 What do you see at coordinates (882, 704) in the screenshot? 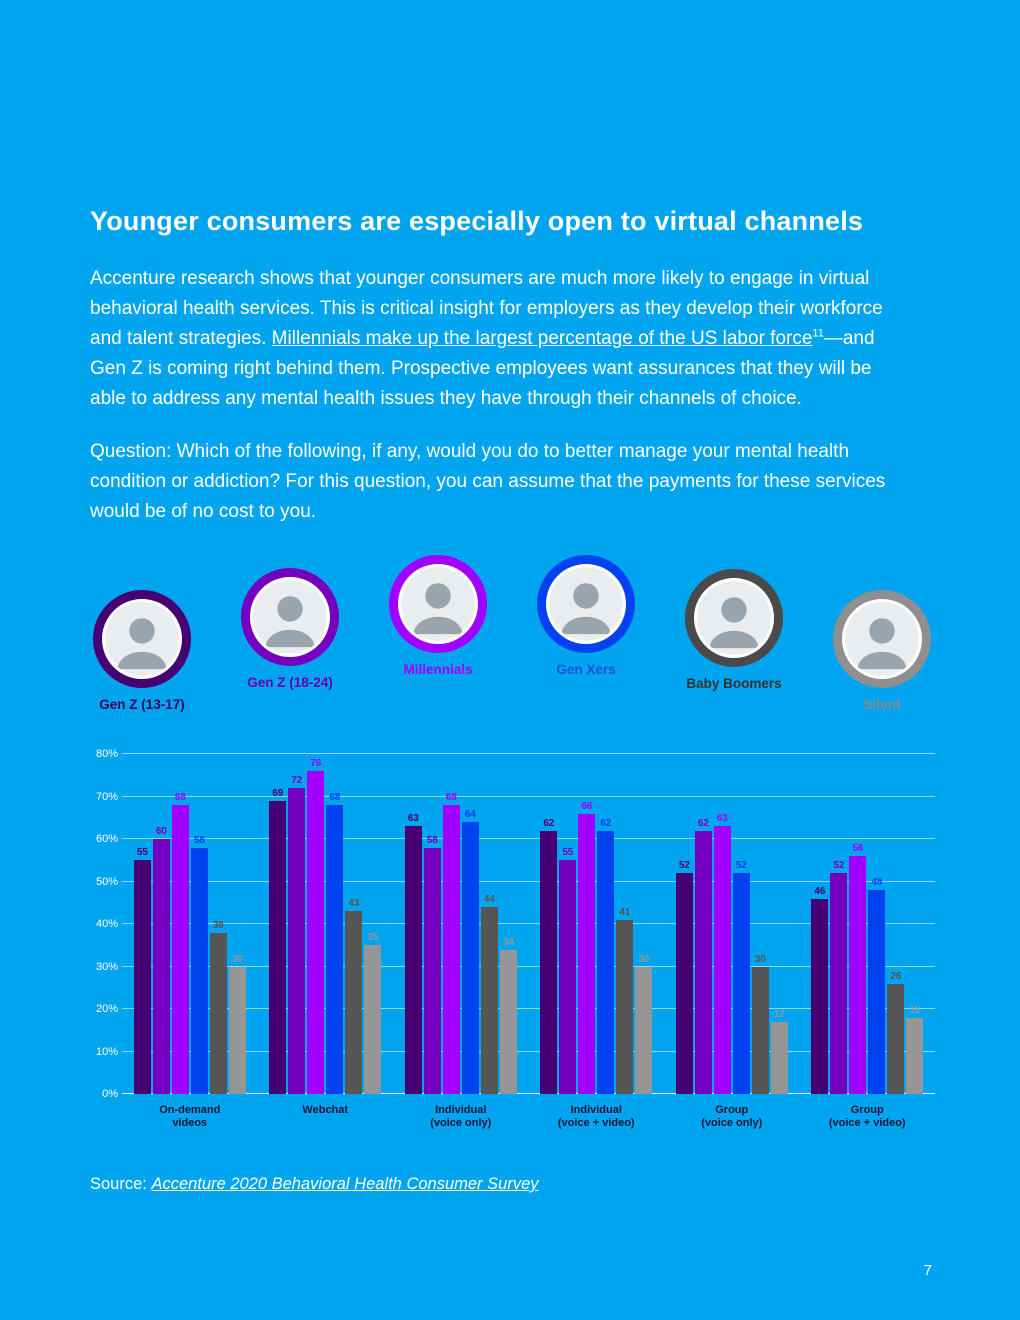
I see `avatar-label-silent: Silent` at bounding box center [882, 704].